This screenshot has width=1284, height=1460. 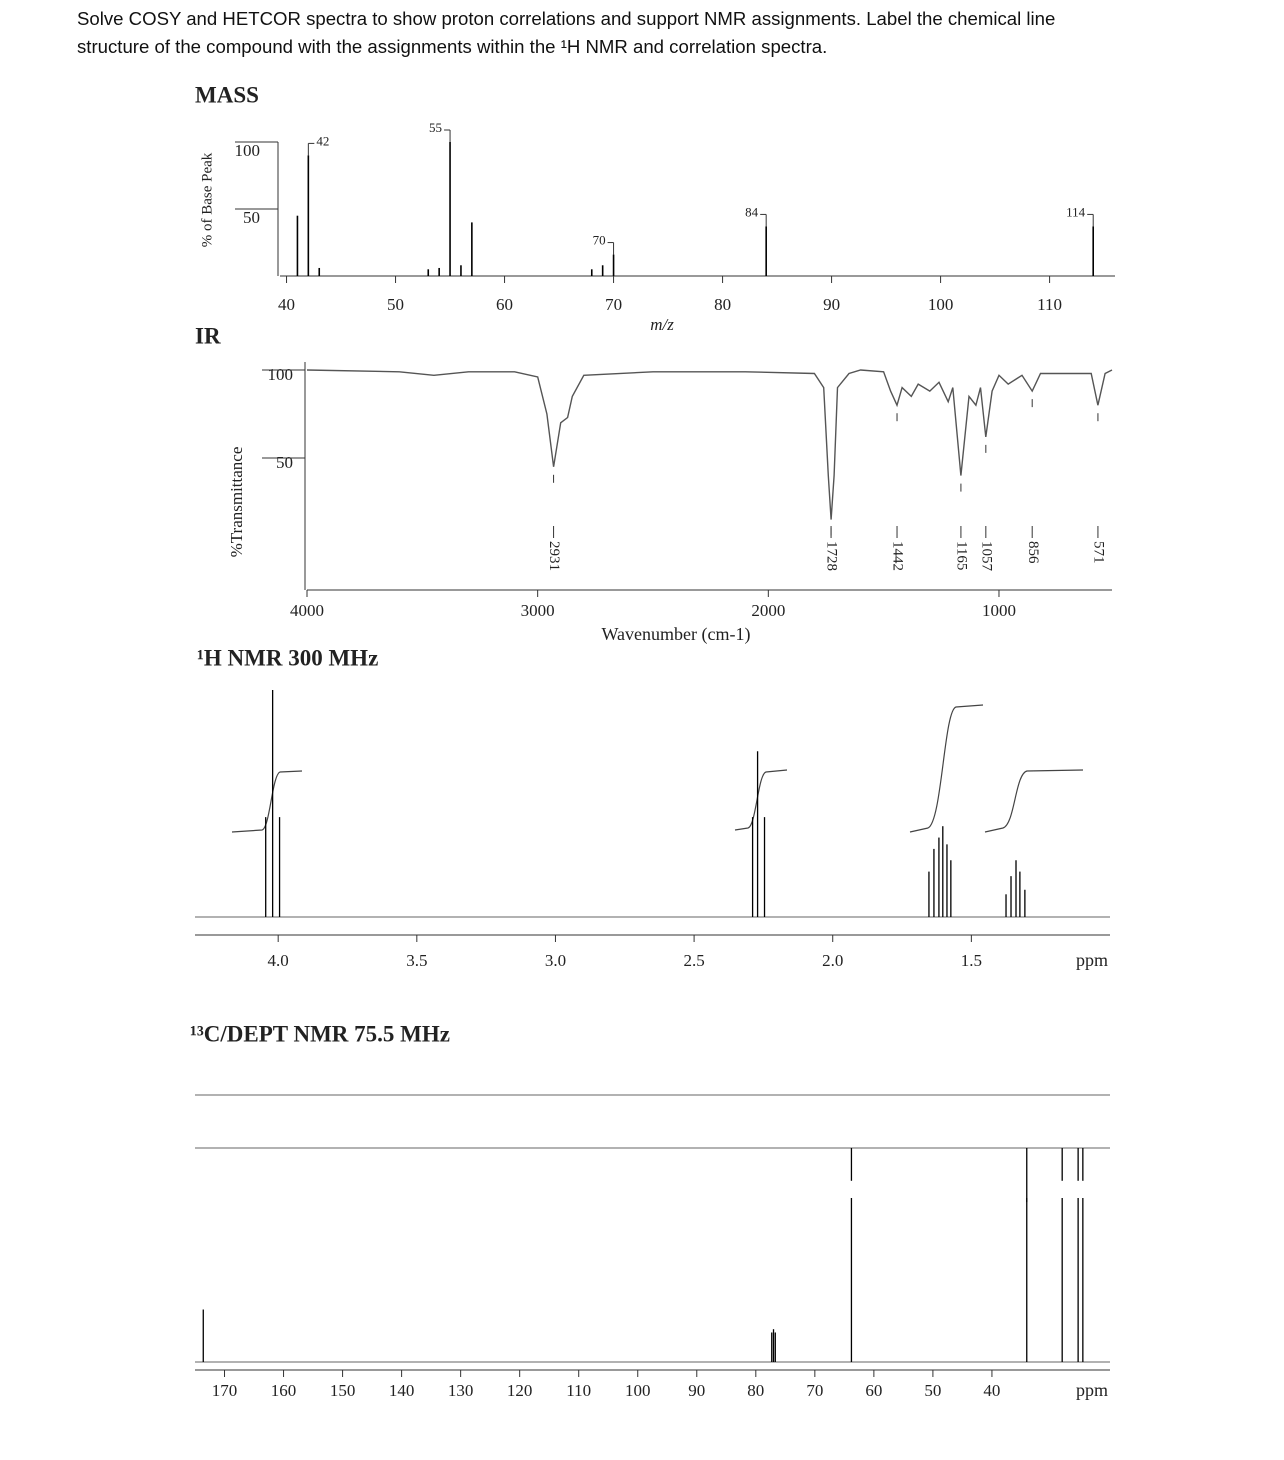 What do you see at coordinates (416, 960) in the screenshot?
I see `x-tick-label: 3.5` at bounding box center [416, 960].